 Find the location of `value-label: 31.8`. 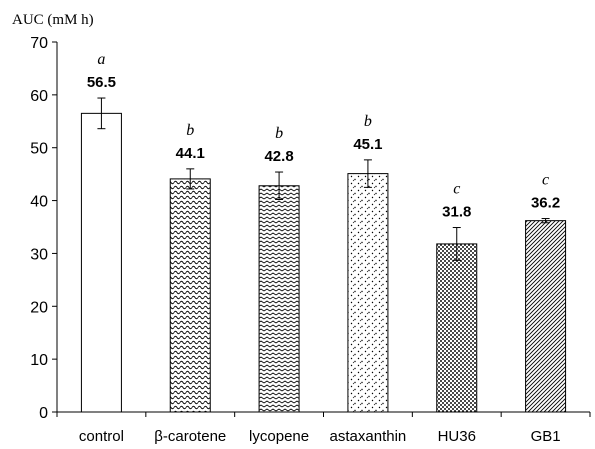

value-label: 31.8 is located at coordinates (456, 212).